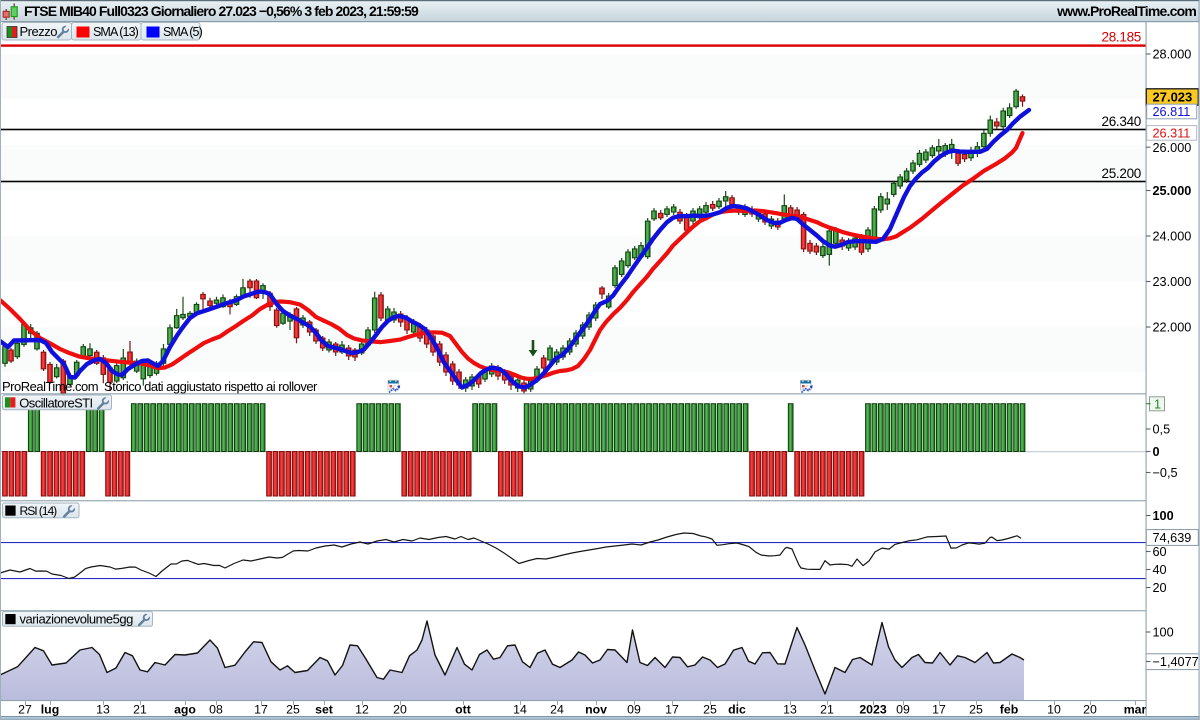  Describe the element at coordinates (1122, 37) in the screenshot. I see `svg-text: 28.185` at that location.